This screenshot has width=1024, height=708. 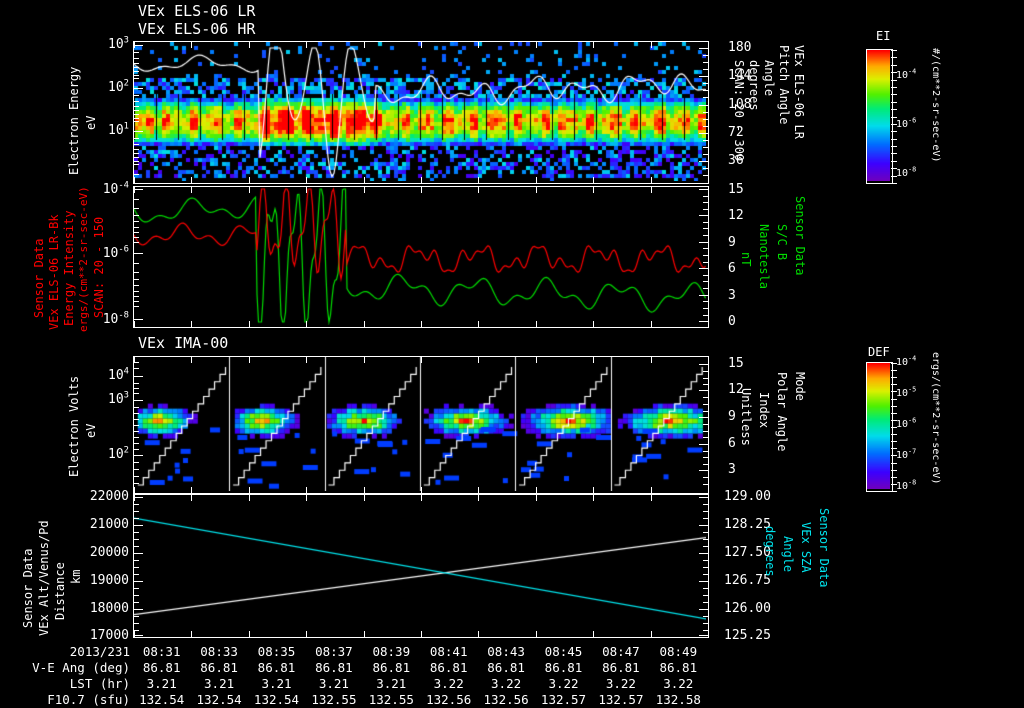 I want to click on tick-label: 72, so click(x=736, y=132).